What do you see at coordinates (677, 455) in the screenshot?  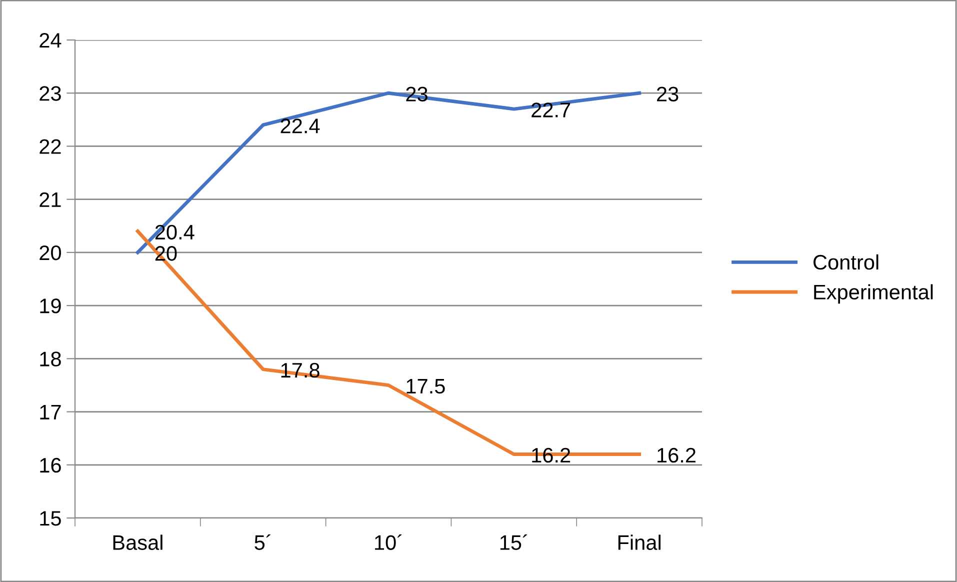 I see `data-label: 16.2` at bounding box center [677, 455].